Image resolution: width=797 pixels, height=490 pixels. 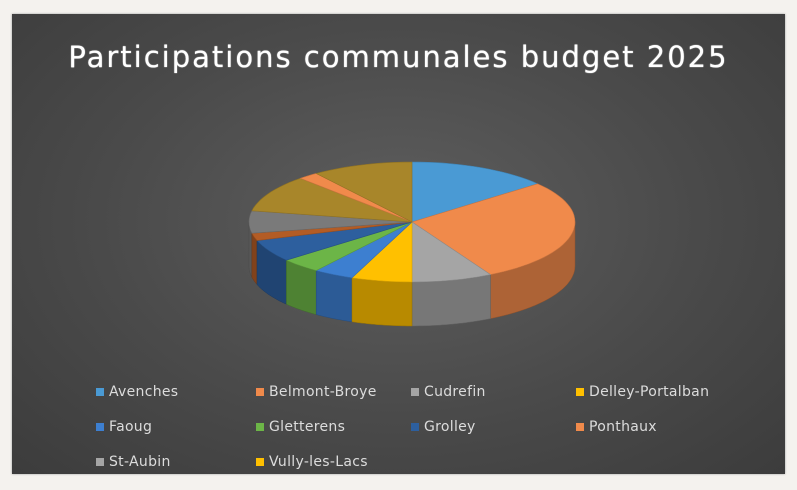 I want to click on legend-item: Delley-Portalban, so click(x=642, y=392).